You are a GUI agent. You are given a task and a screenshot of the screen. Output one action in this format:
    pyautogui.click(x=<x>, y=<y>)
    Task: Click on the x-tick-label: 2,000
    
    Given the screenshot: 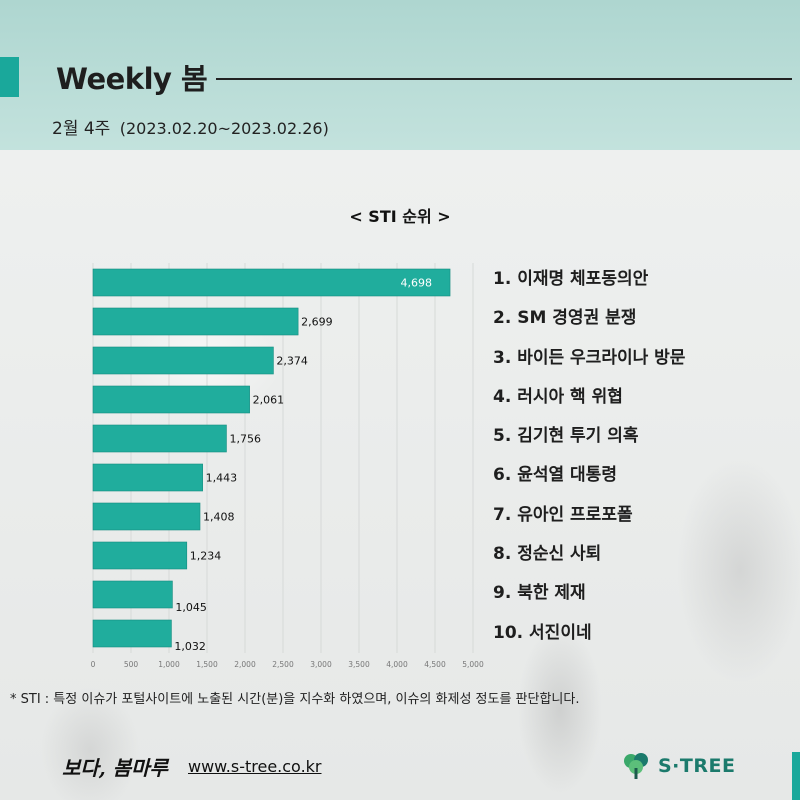 What is the action you would take?
    pyautogui.click(x=245, y=664)
    